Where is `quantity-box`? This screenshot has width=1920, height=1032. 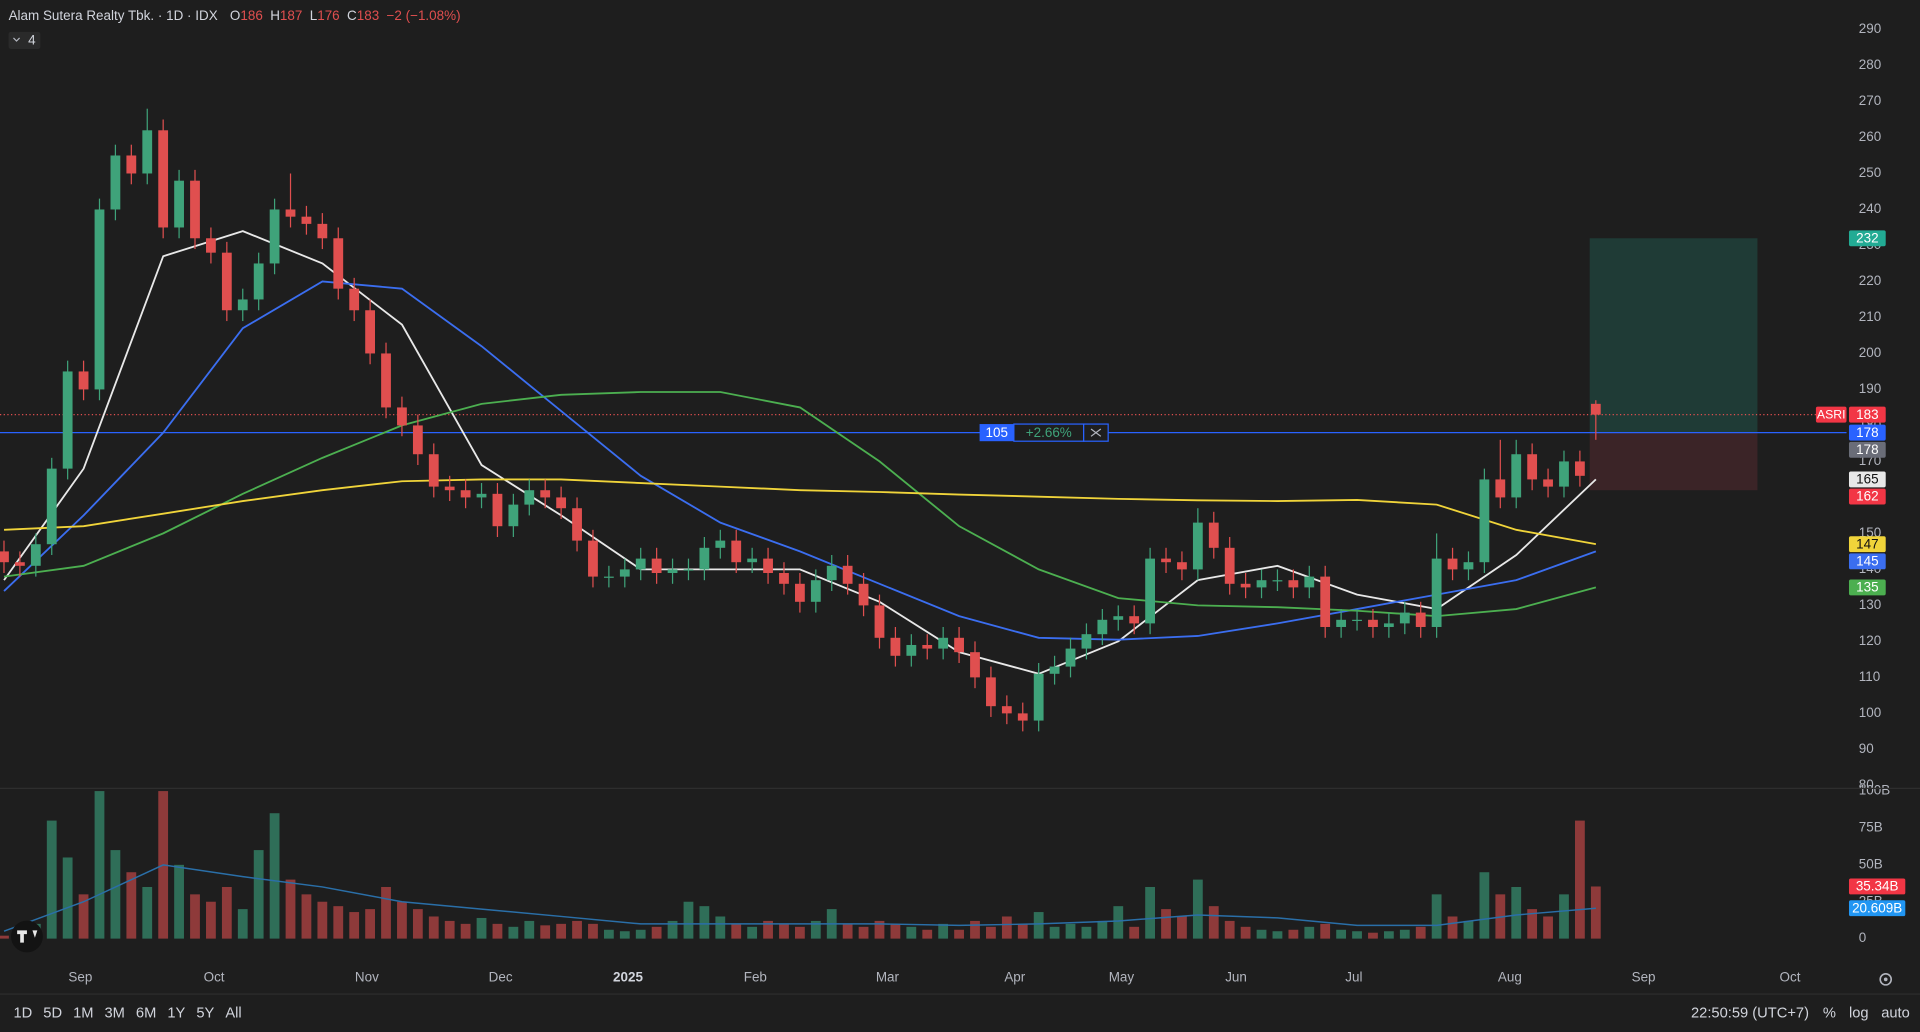 quantity-box is located at coordinates (996, 433).